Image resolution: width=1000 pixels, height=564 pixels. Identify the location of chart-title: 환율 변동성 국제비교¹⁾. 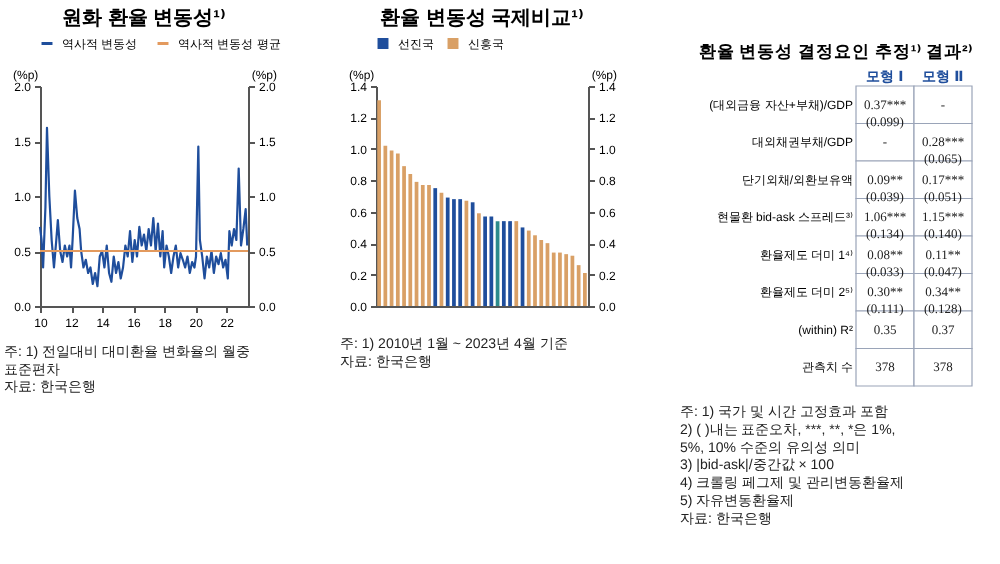
(482, 19).